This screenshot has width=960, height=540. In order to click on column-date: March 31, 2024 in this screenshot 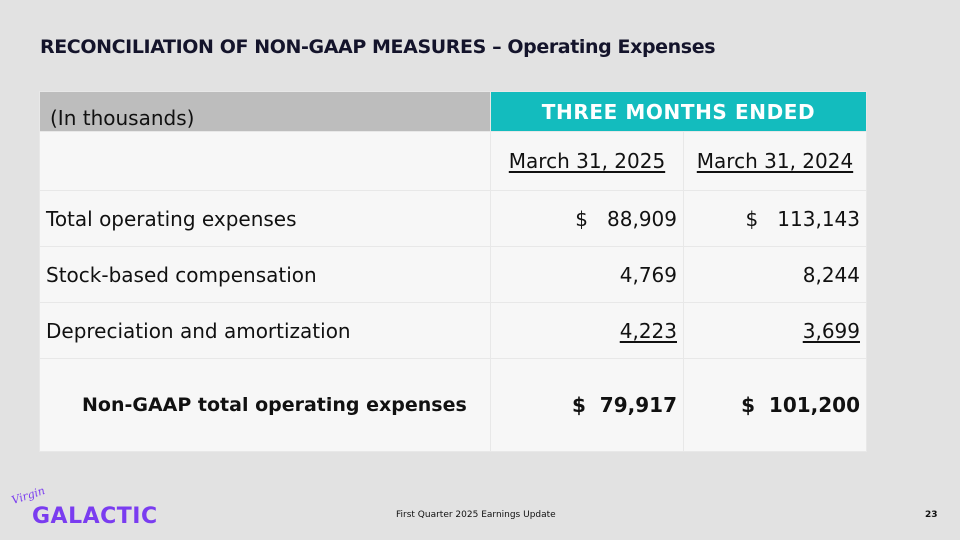, I will do `click(775, 161)`.